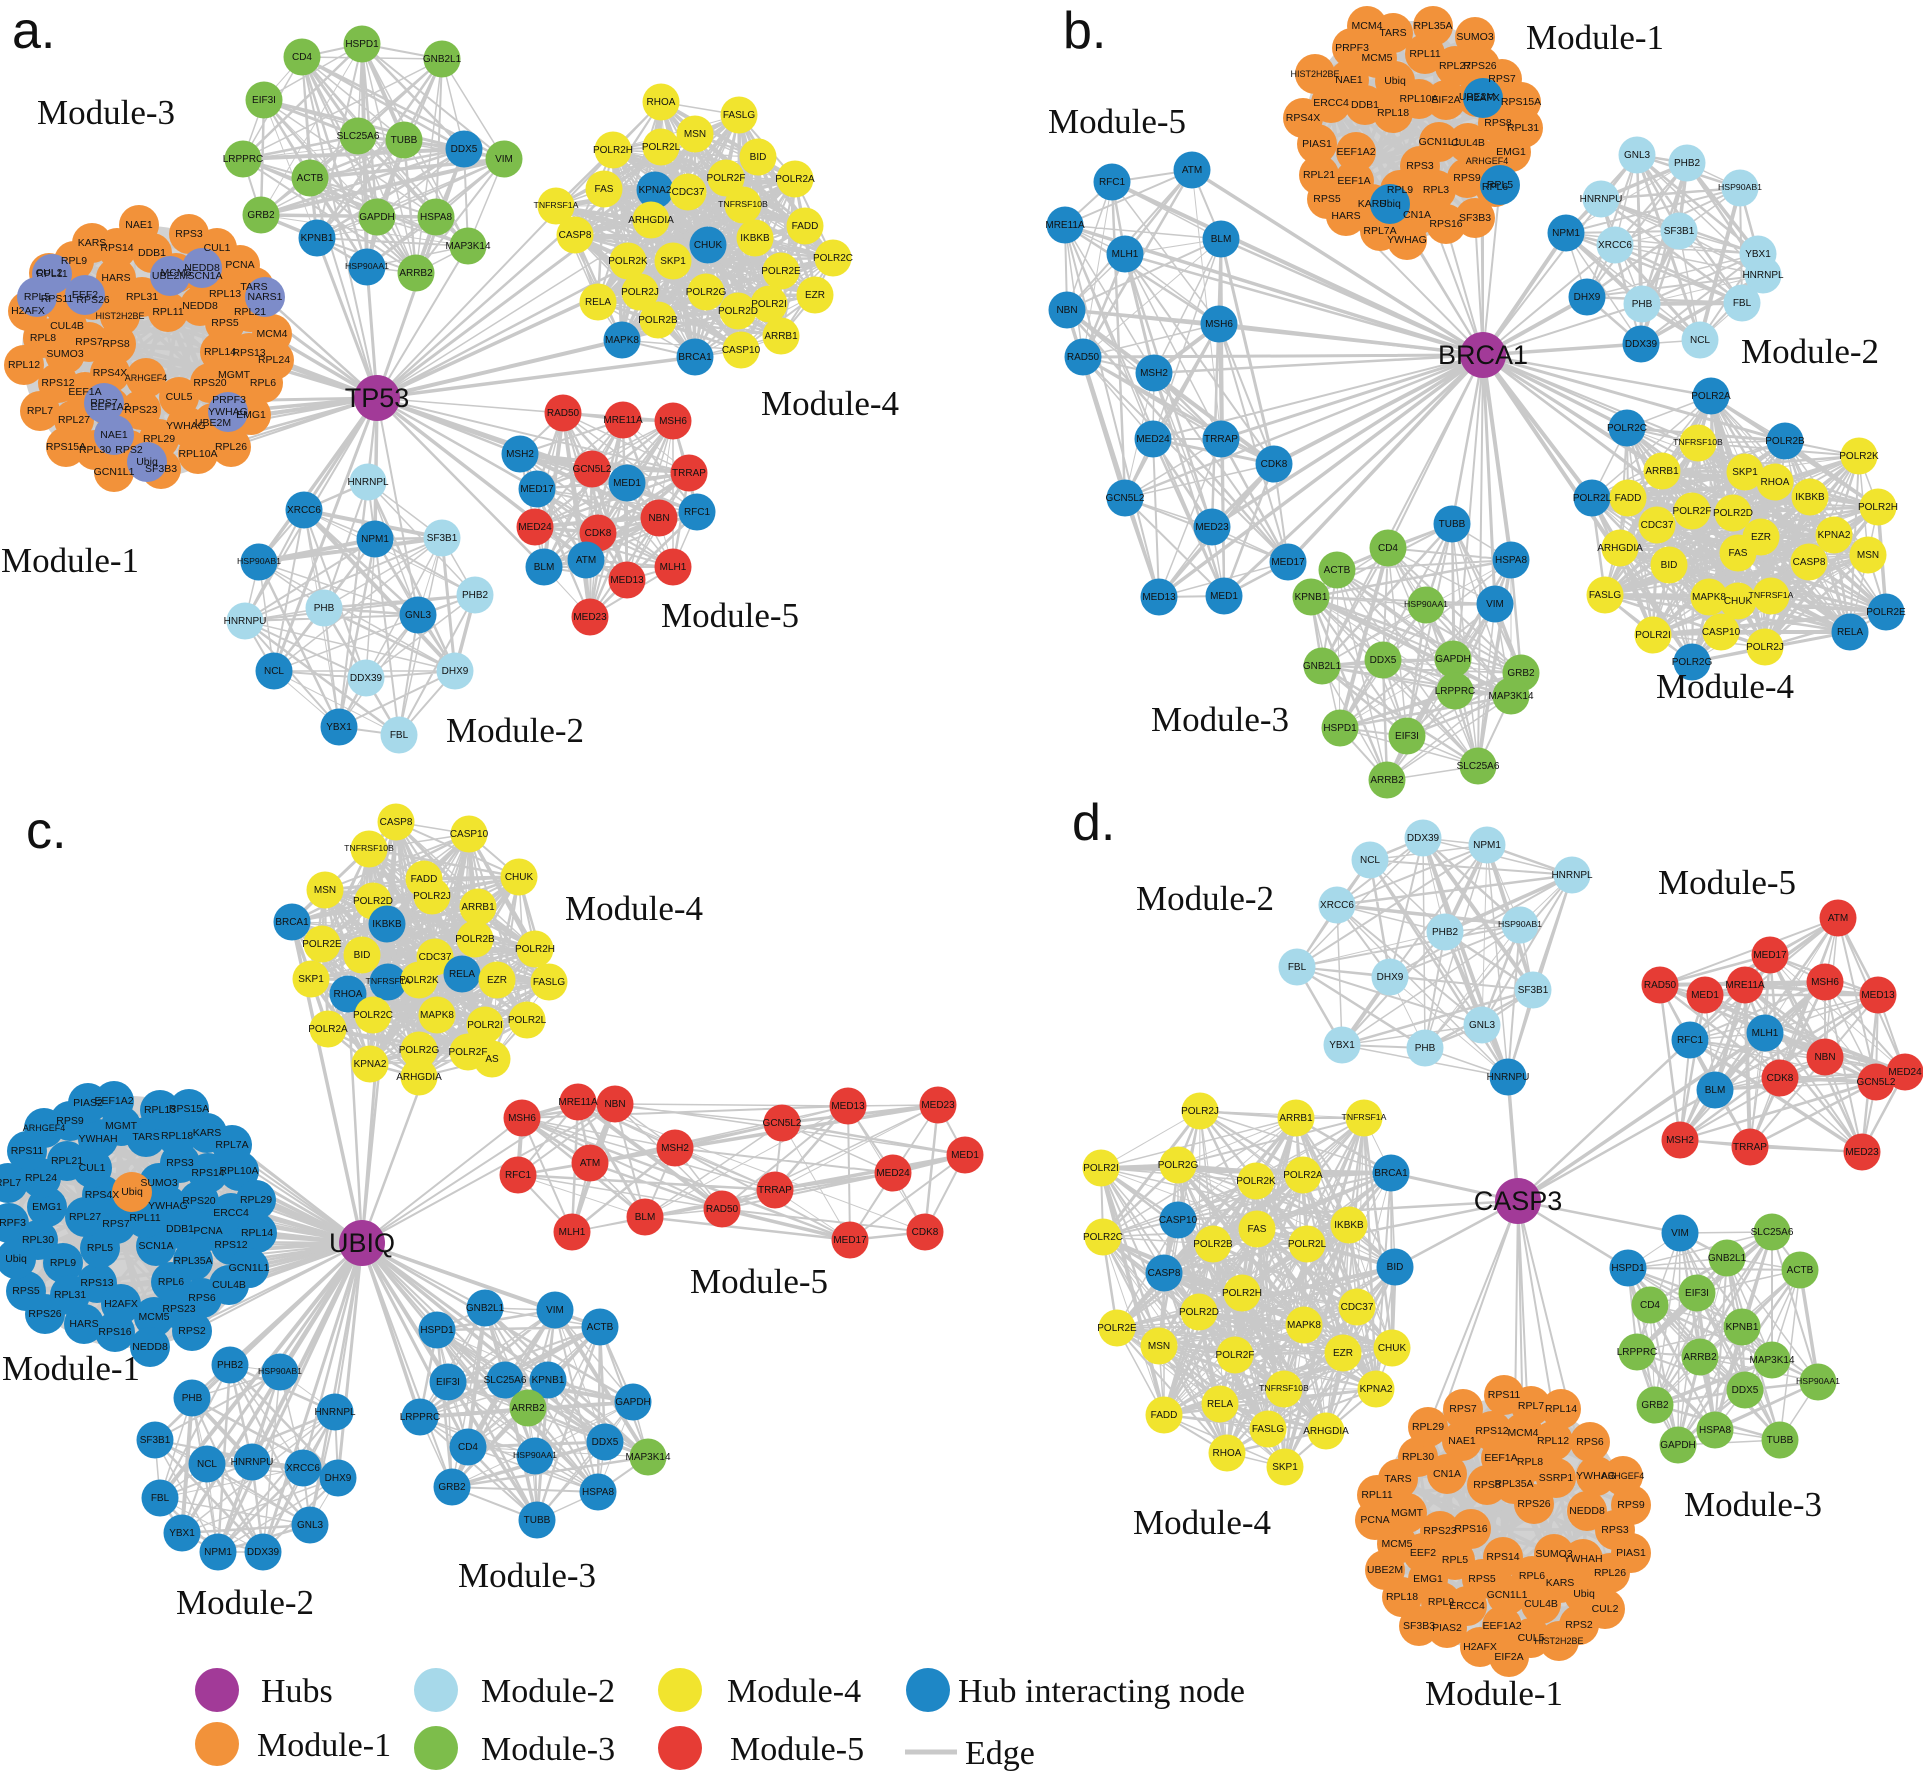  What do you see at coordinates (1364, 1117) in the screenshot?
I see `svg-text: TNFRSF1A` at bounding box center [1364, 1117].